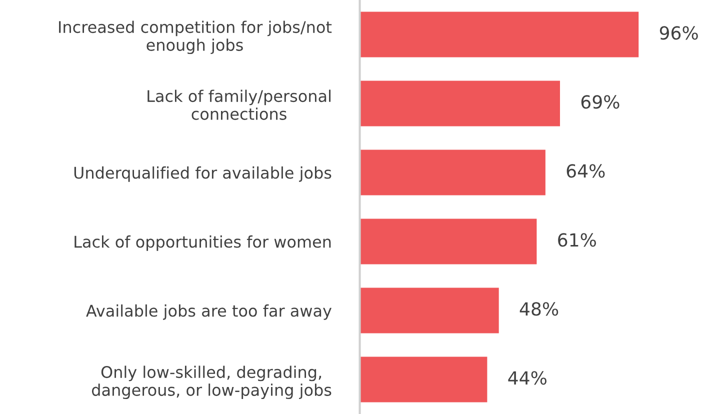 The image size is (711, 414). What do you see at coordinates (195, 37) in the screenshot?
I see `y-tick-label: Increased competition for jobs/not enough jobs` at bounding box center [195, 37].